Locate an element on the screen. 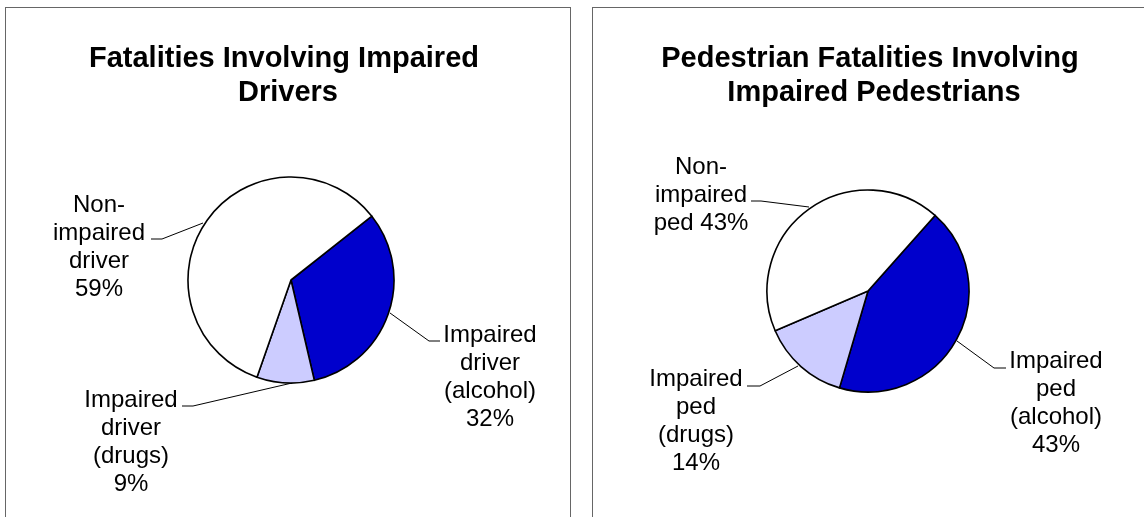  slice-label: Non-impaired ped 43% is located at coordinates (701, 193).